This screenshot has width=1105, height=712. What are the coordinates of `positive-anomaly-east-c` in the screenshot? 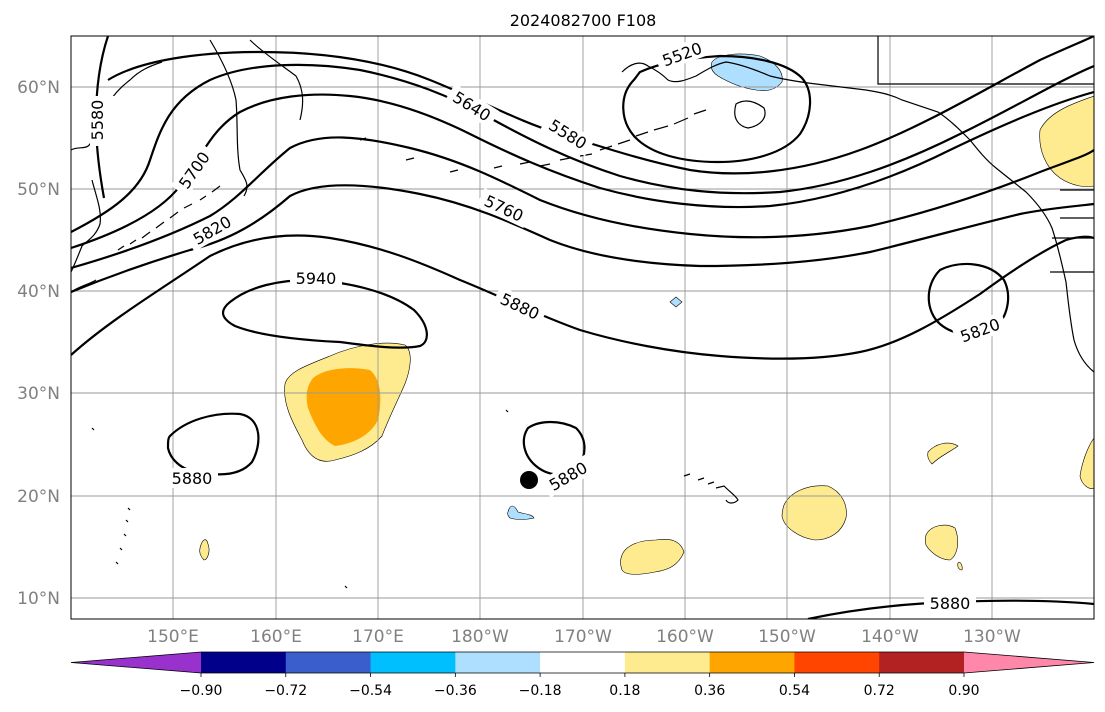 It's located at (960, 566).